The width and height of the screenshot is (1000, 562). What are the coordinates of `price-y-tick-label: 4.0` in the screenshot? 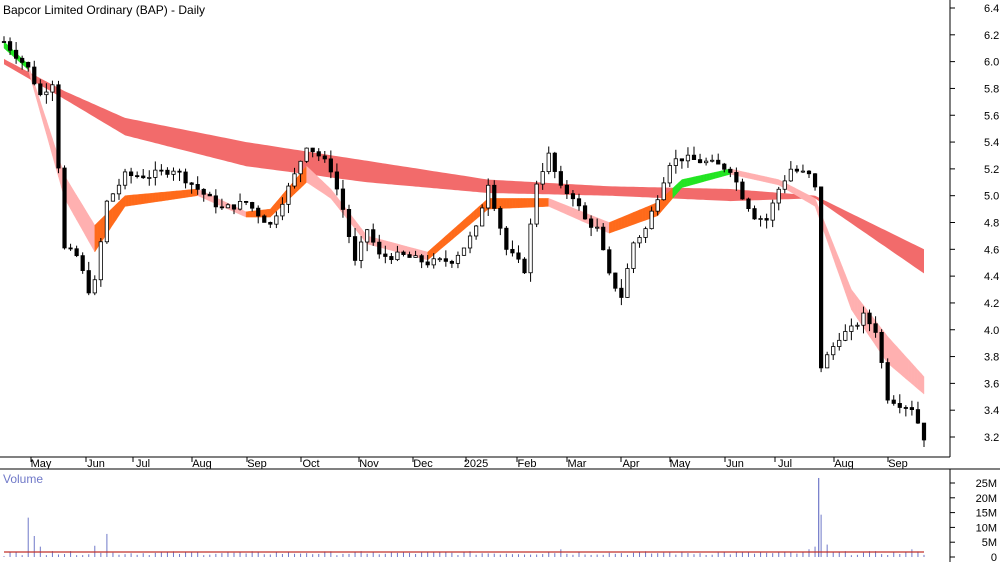 It's located at (991, 331).